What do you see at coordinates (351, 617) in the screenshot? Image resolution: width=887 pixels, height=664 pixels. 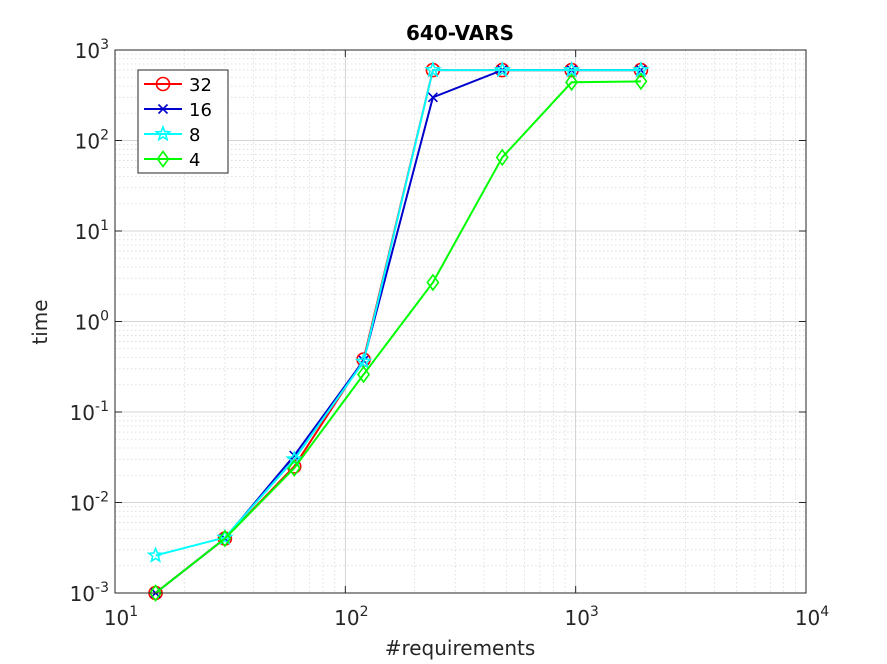 I see `x-tick-label: 10²` at bounding box center [351, 617].